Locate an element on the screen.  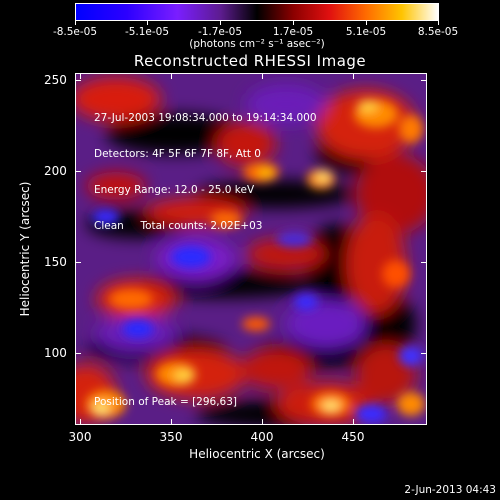
energy-range-text: Energy Range: 12.0 - 25.0 keV is located at coordinates (174, 190).